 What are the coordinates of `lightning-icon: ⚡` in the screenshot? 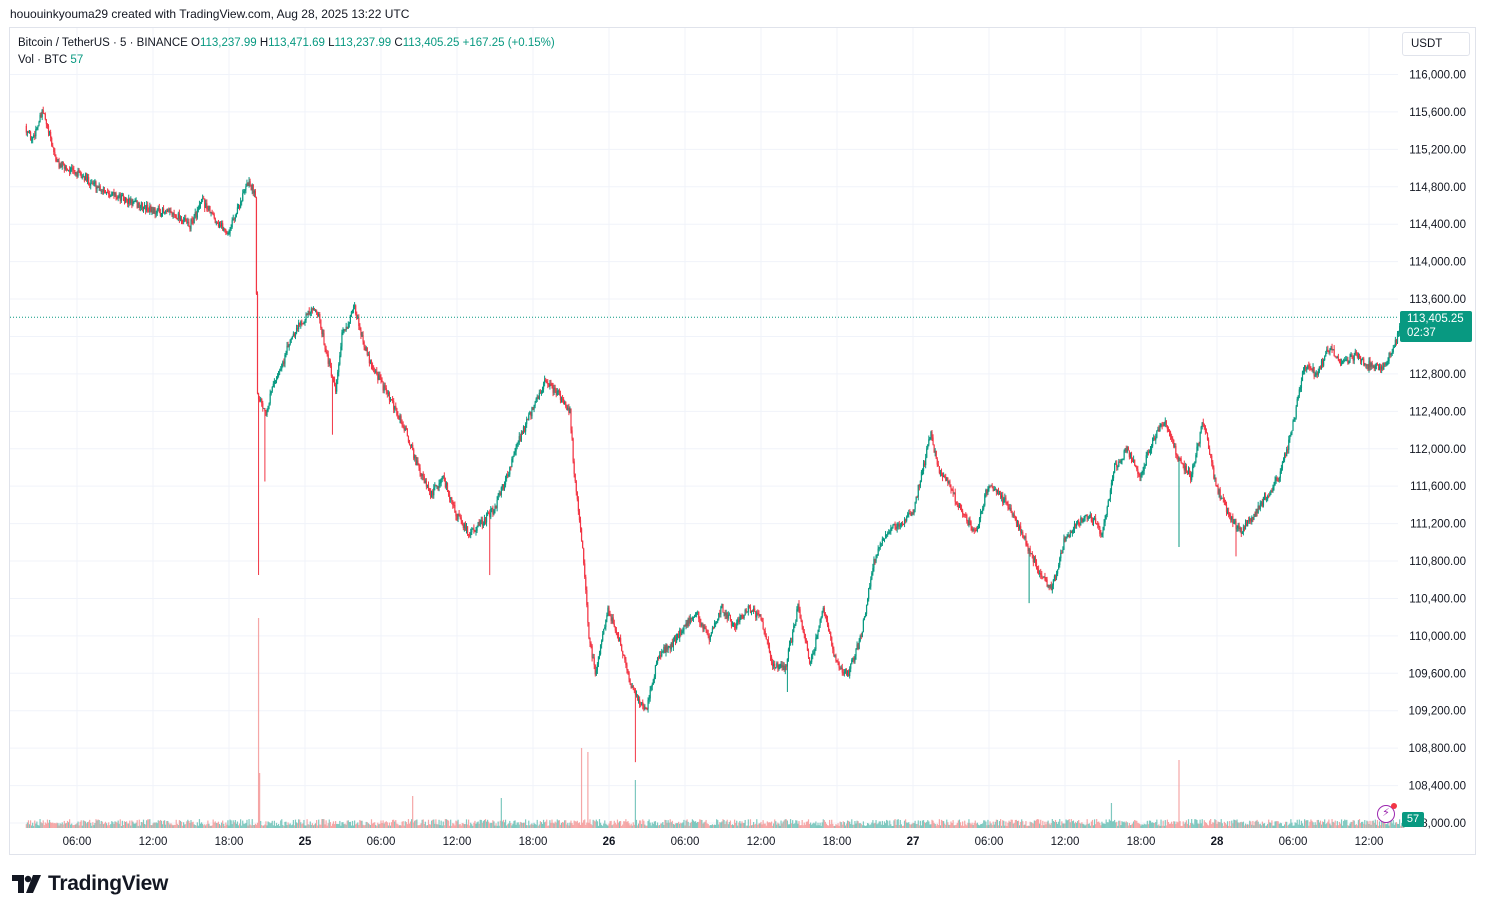 It's located at (1386, 814).